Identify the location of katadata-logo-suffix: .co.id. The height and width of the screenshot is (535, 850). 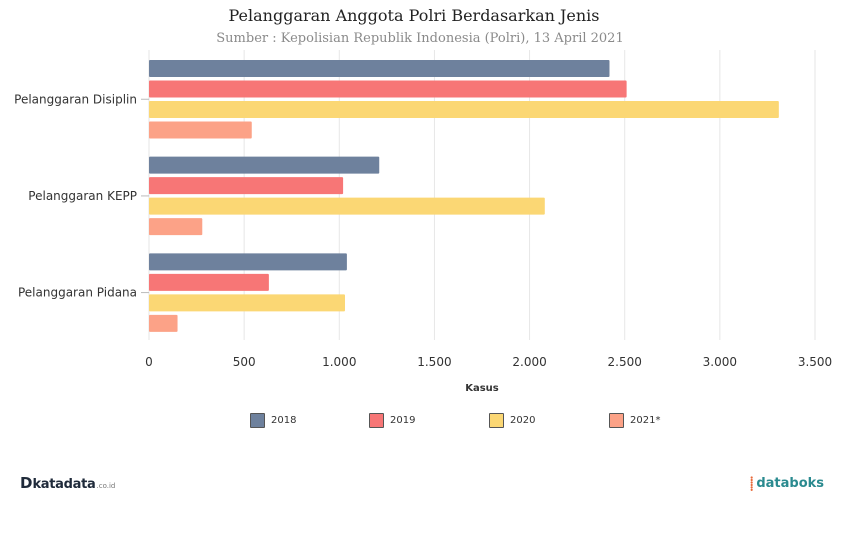
(106, 486).